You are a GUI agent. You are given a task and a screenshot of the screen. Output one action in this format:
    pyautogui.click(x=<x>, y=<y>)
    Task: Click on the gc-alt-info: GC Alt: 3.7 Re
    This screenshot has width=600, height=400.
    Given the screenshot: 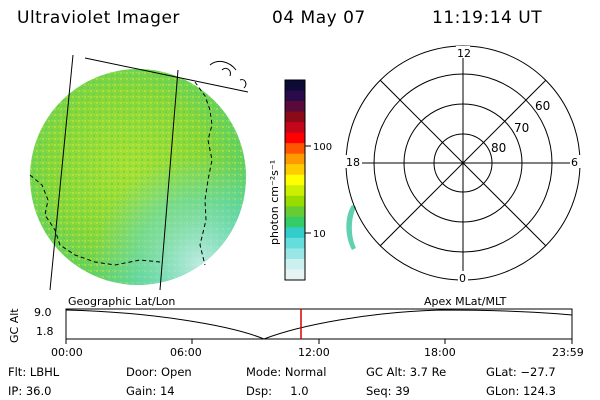 What is the action you would take?
    pyautogui.click(x=406, y=372)
    